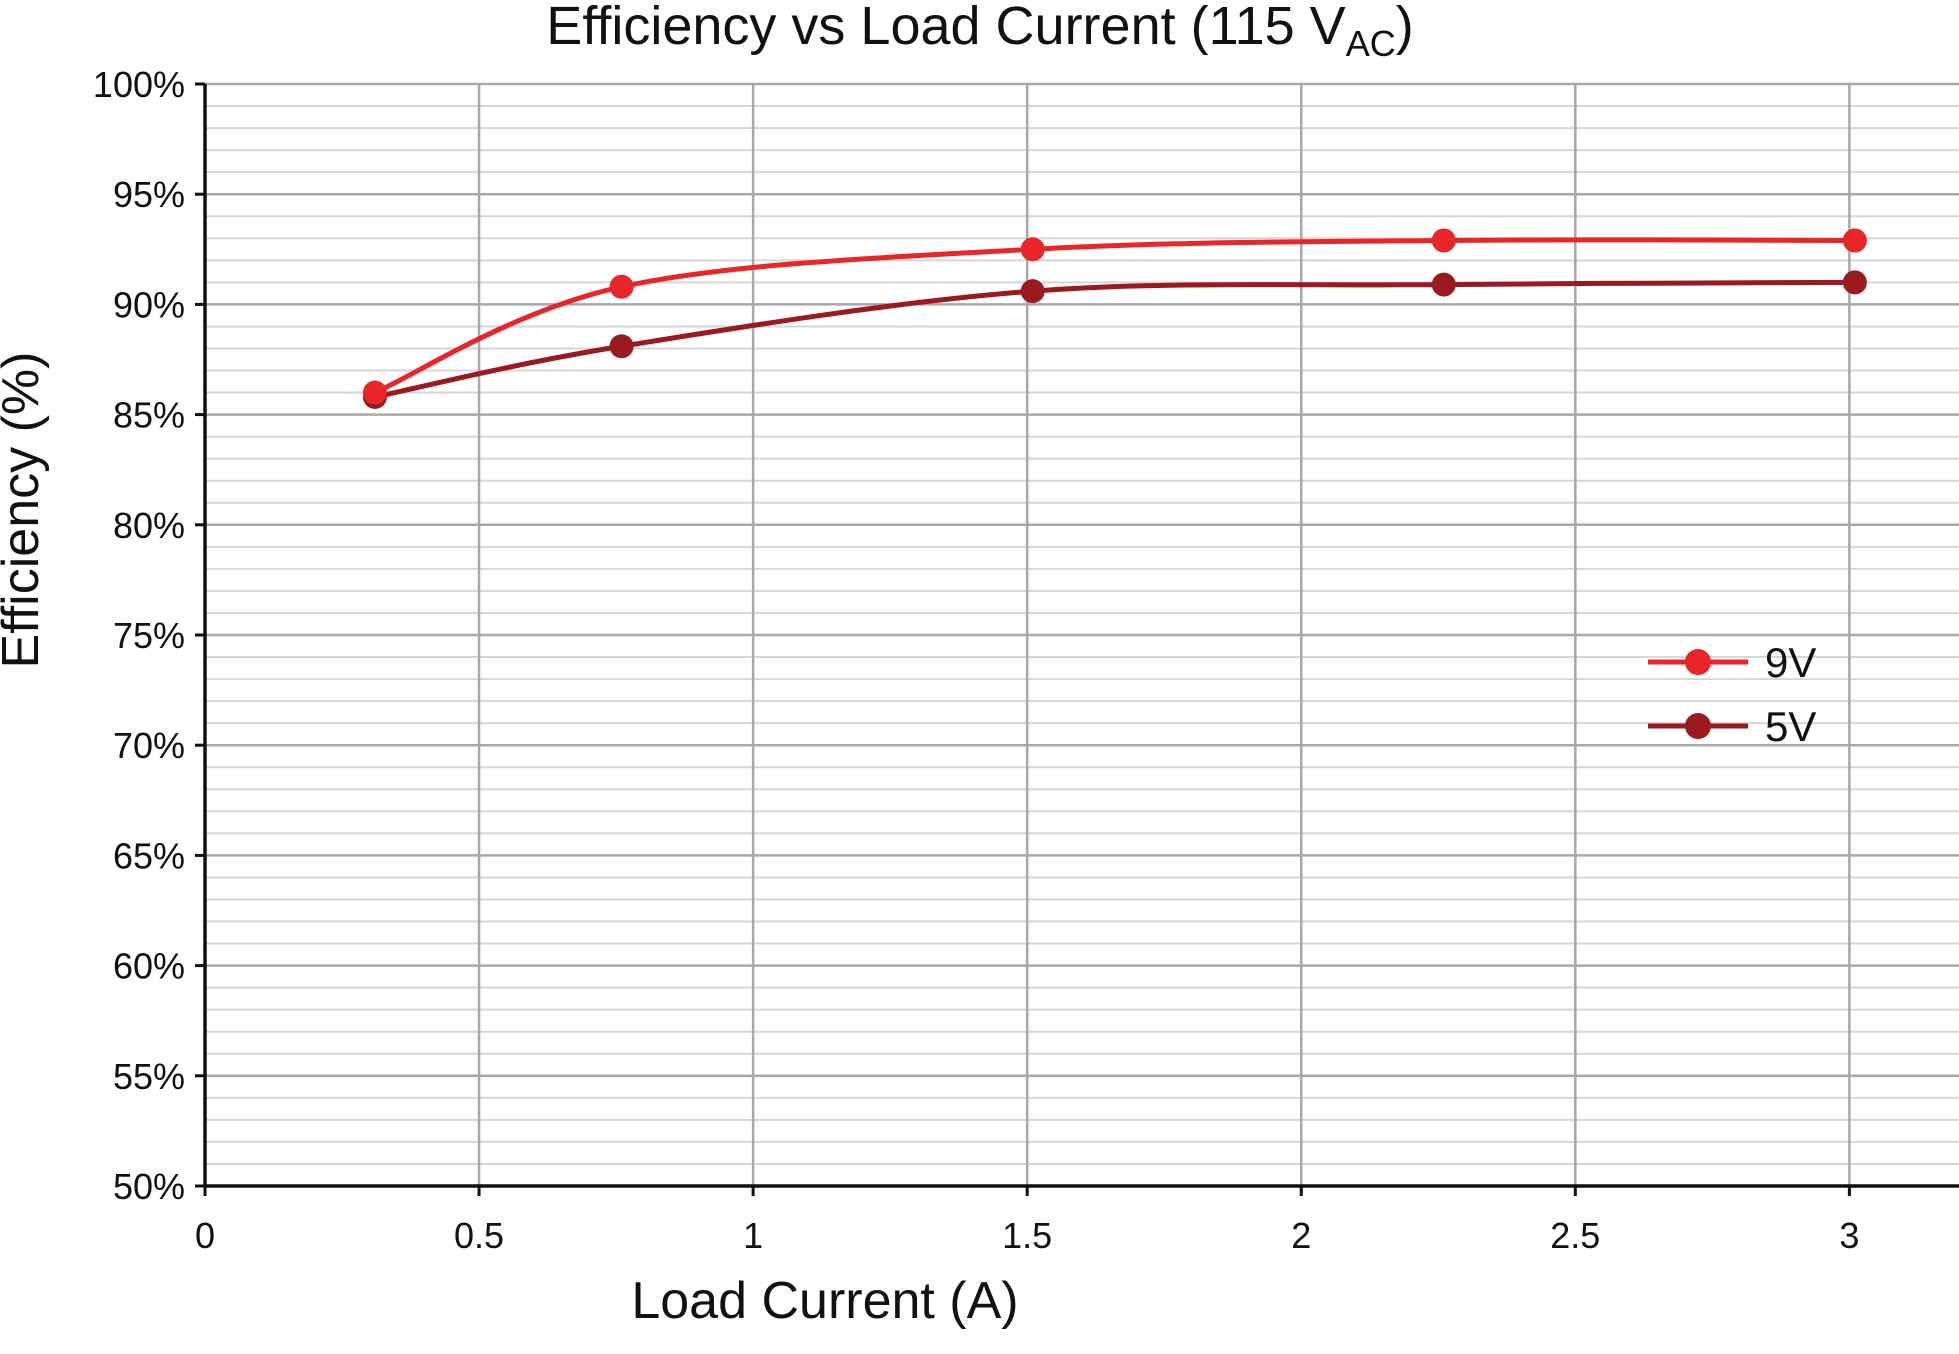 Image resolution: width=1959 pixels, height=1354 pixels. I want to click on y-tick-label: 70%, so click(149, 745).